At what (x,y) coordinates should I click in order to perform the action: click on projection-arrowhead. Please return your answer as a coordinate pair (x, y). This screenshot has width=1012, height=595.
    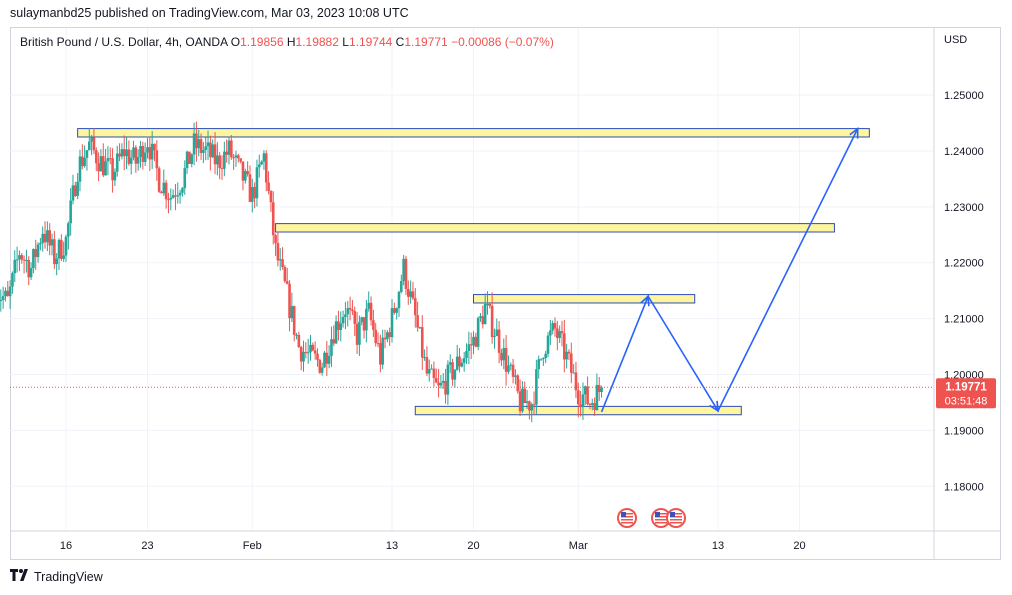
    Looking at the image, I should click on (854, 132).